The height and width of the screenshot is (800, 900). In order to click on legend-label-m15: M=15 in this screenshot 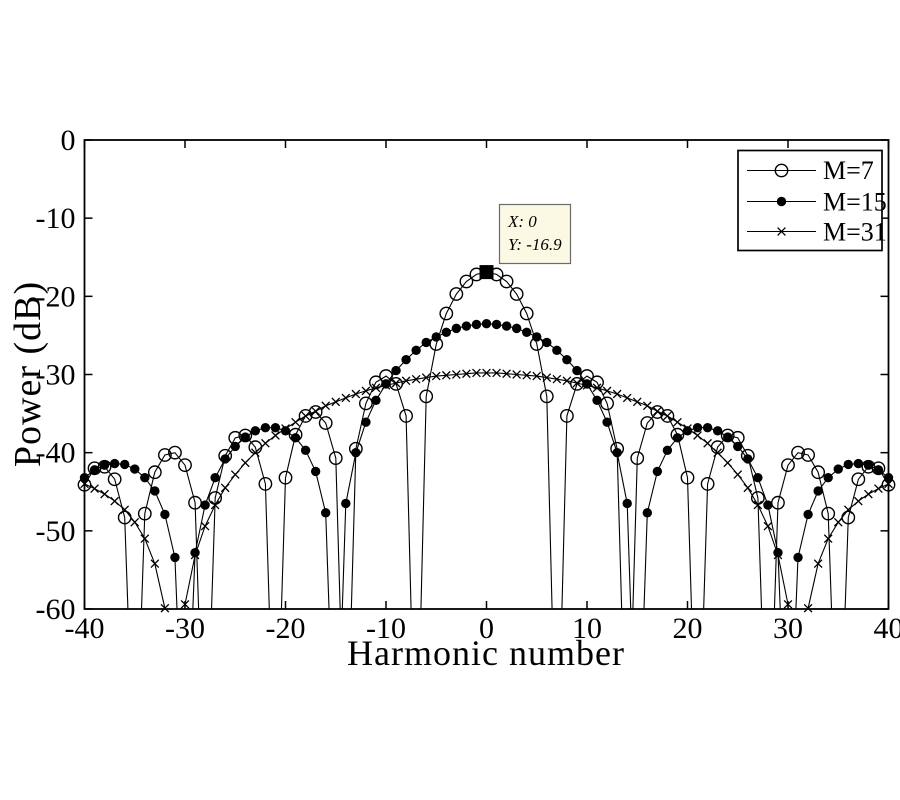, I will do `click(855, 202)`.